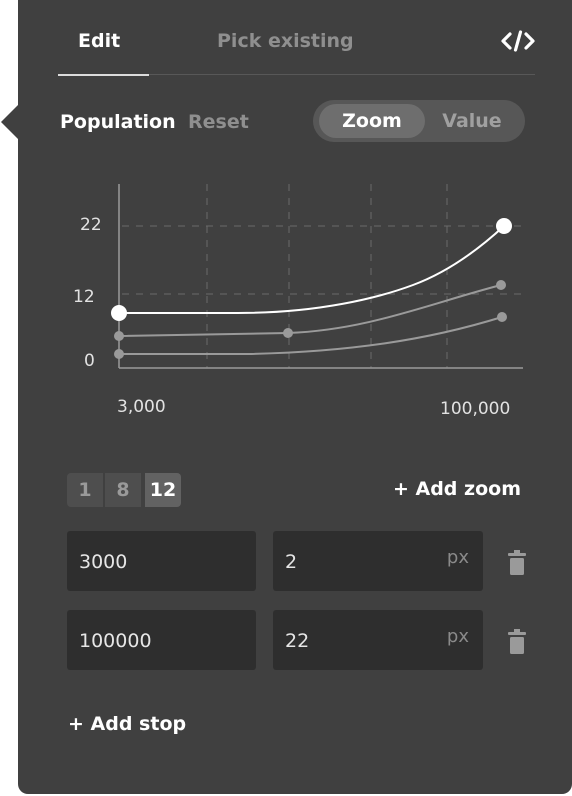  Describe the element at coordinates (378, 561) in the screenshot. I see `stop-1-output-field: 2 px` at that location.